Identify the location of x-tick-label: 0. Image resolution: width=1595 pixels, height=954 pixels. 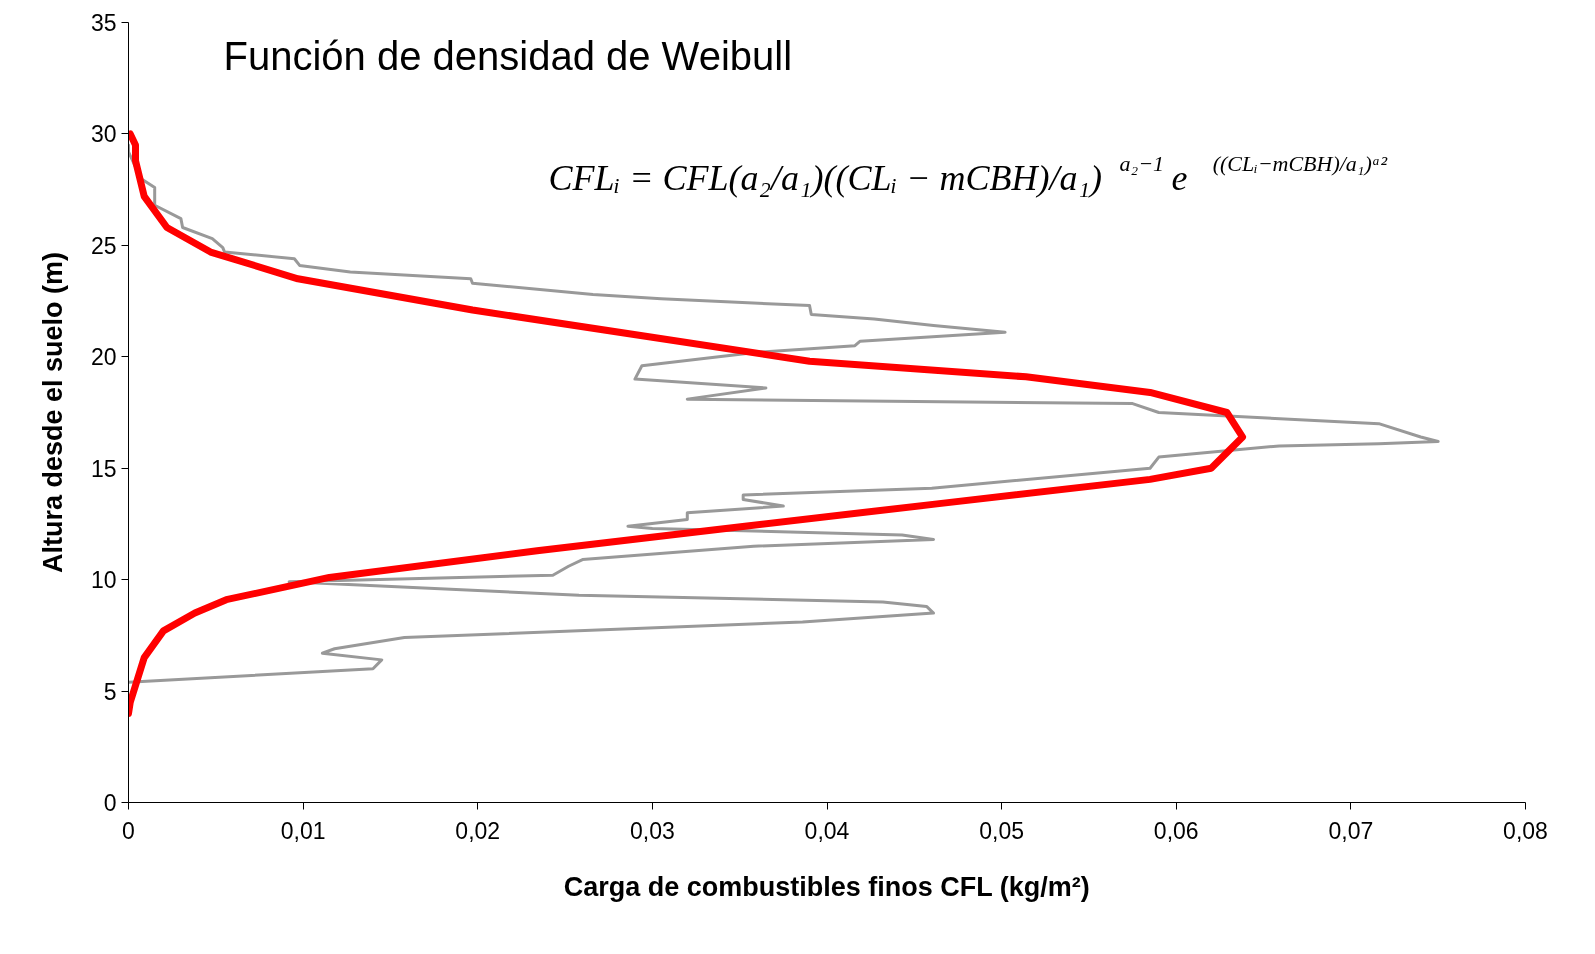
(128, 830).